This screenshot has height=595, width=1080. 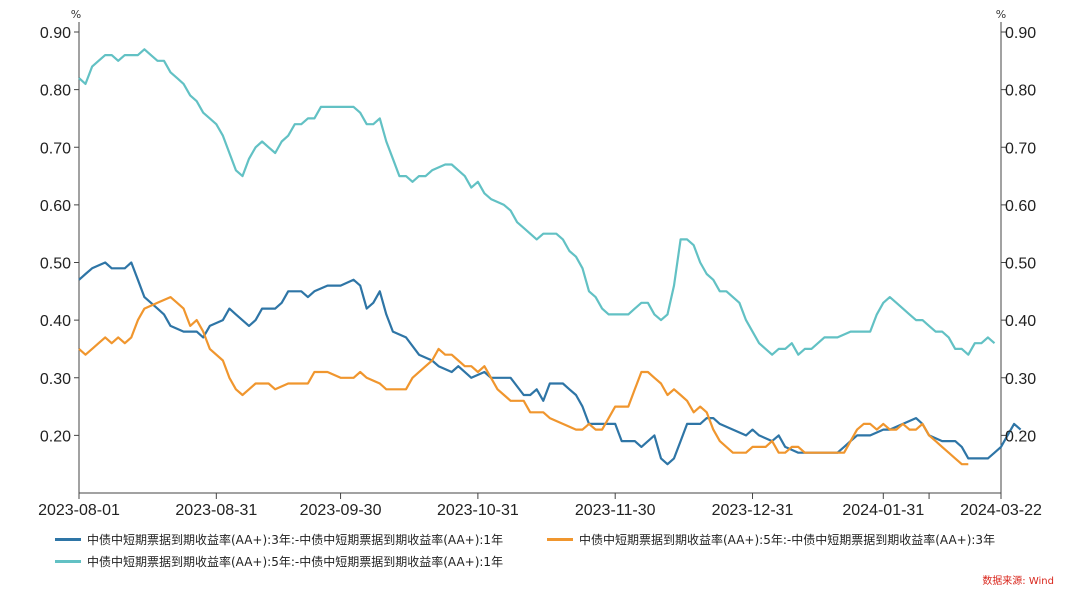 I want to click on source-note: 数据来源: Wind, so click(x=1018, y=581).